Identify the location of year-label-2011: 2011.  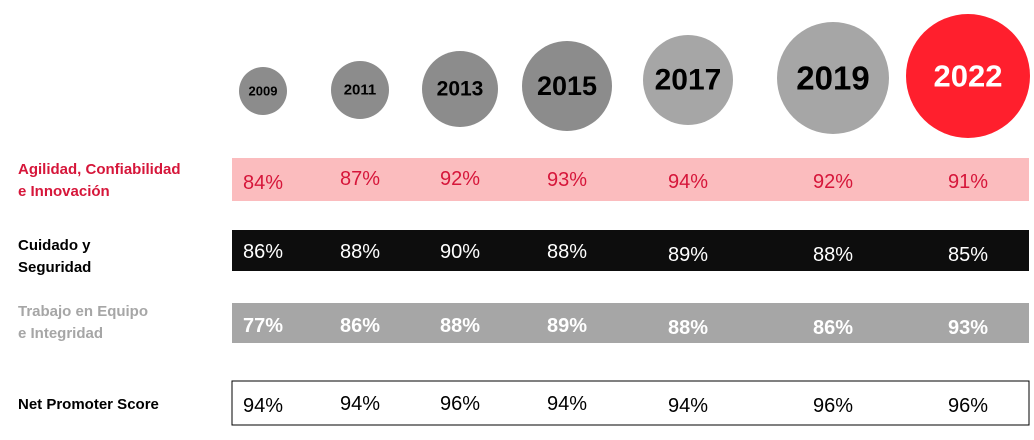
(360, 90).